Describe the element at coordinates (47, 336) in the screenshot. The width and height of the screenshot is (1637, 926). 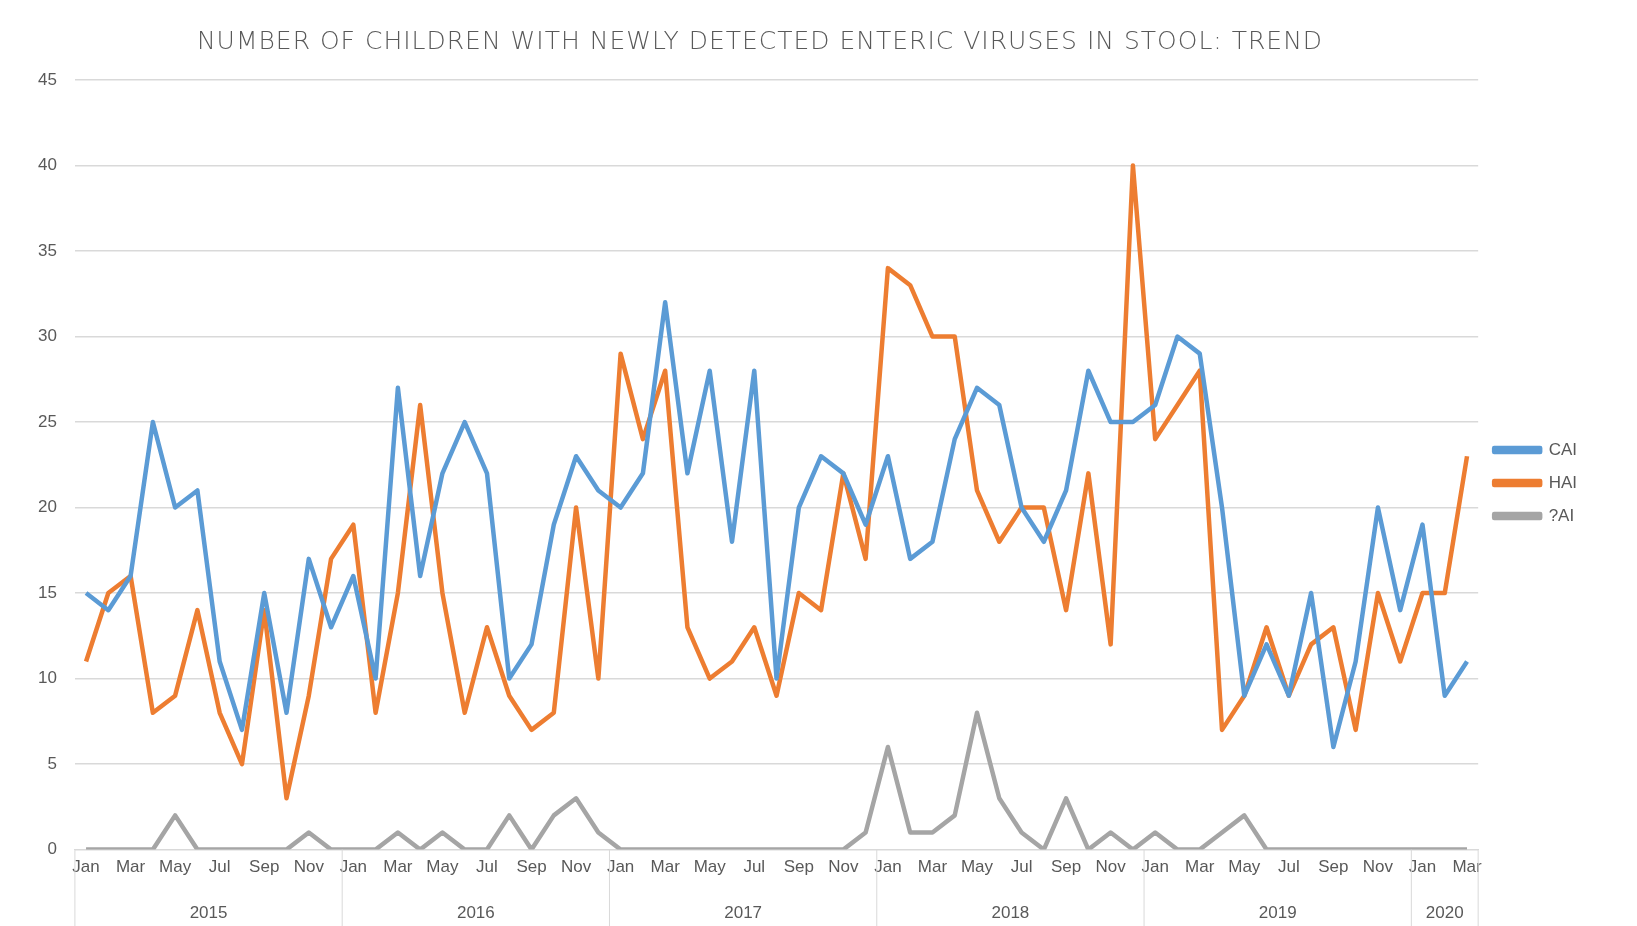
I see `y-tick-label: 30` at that location.